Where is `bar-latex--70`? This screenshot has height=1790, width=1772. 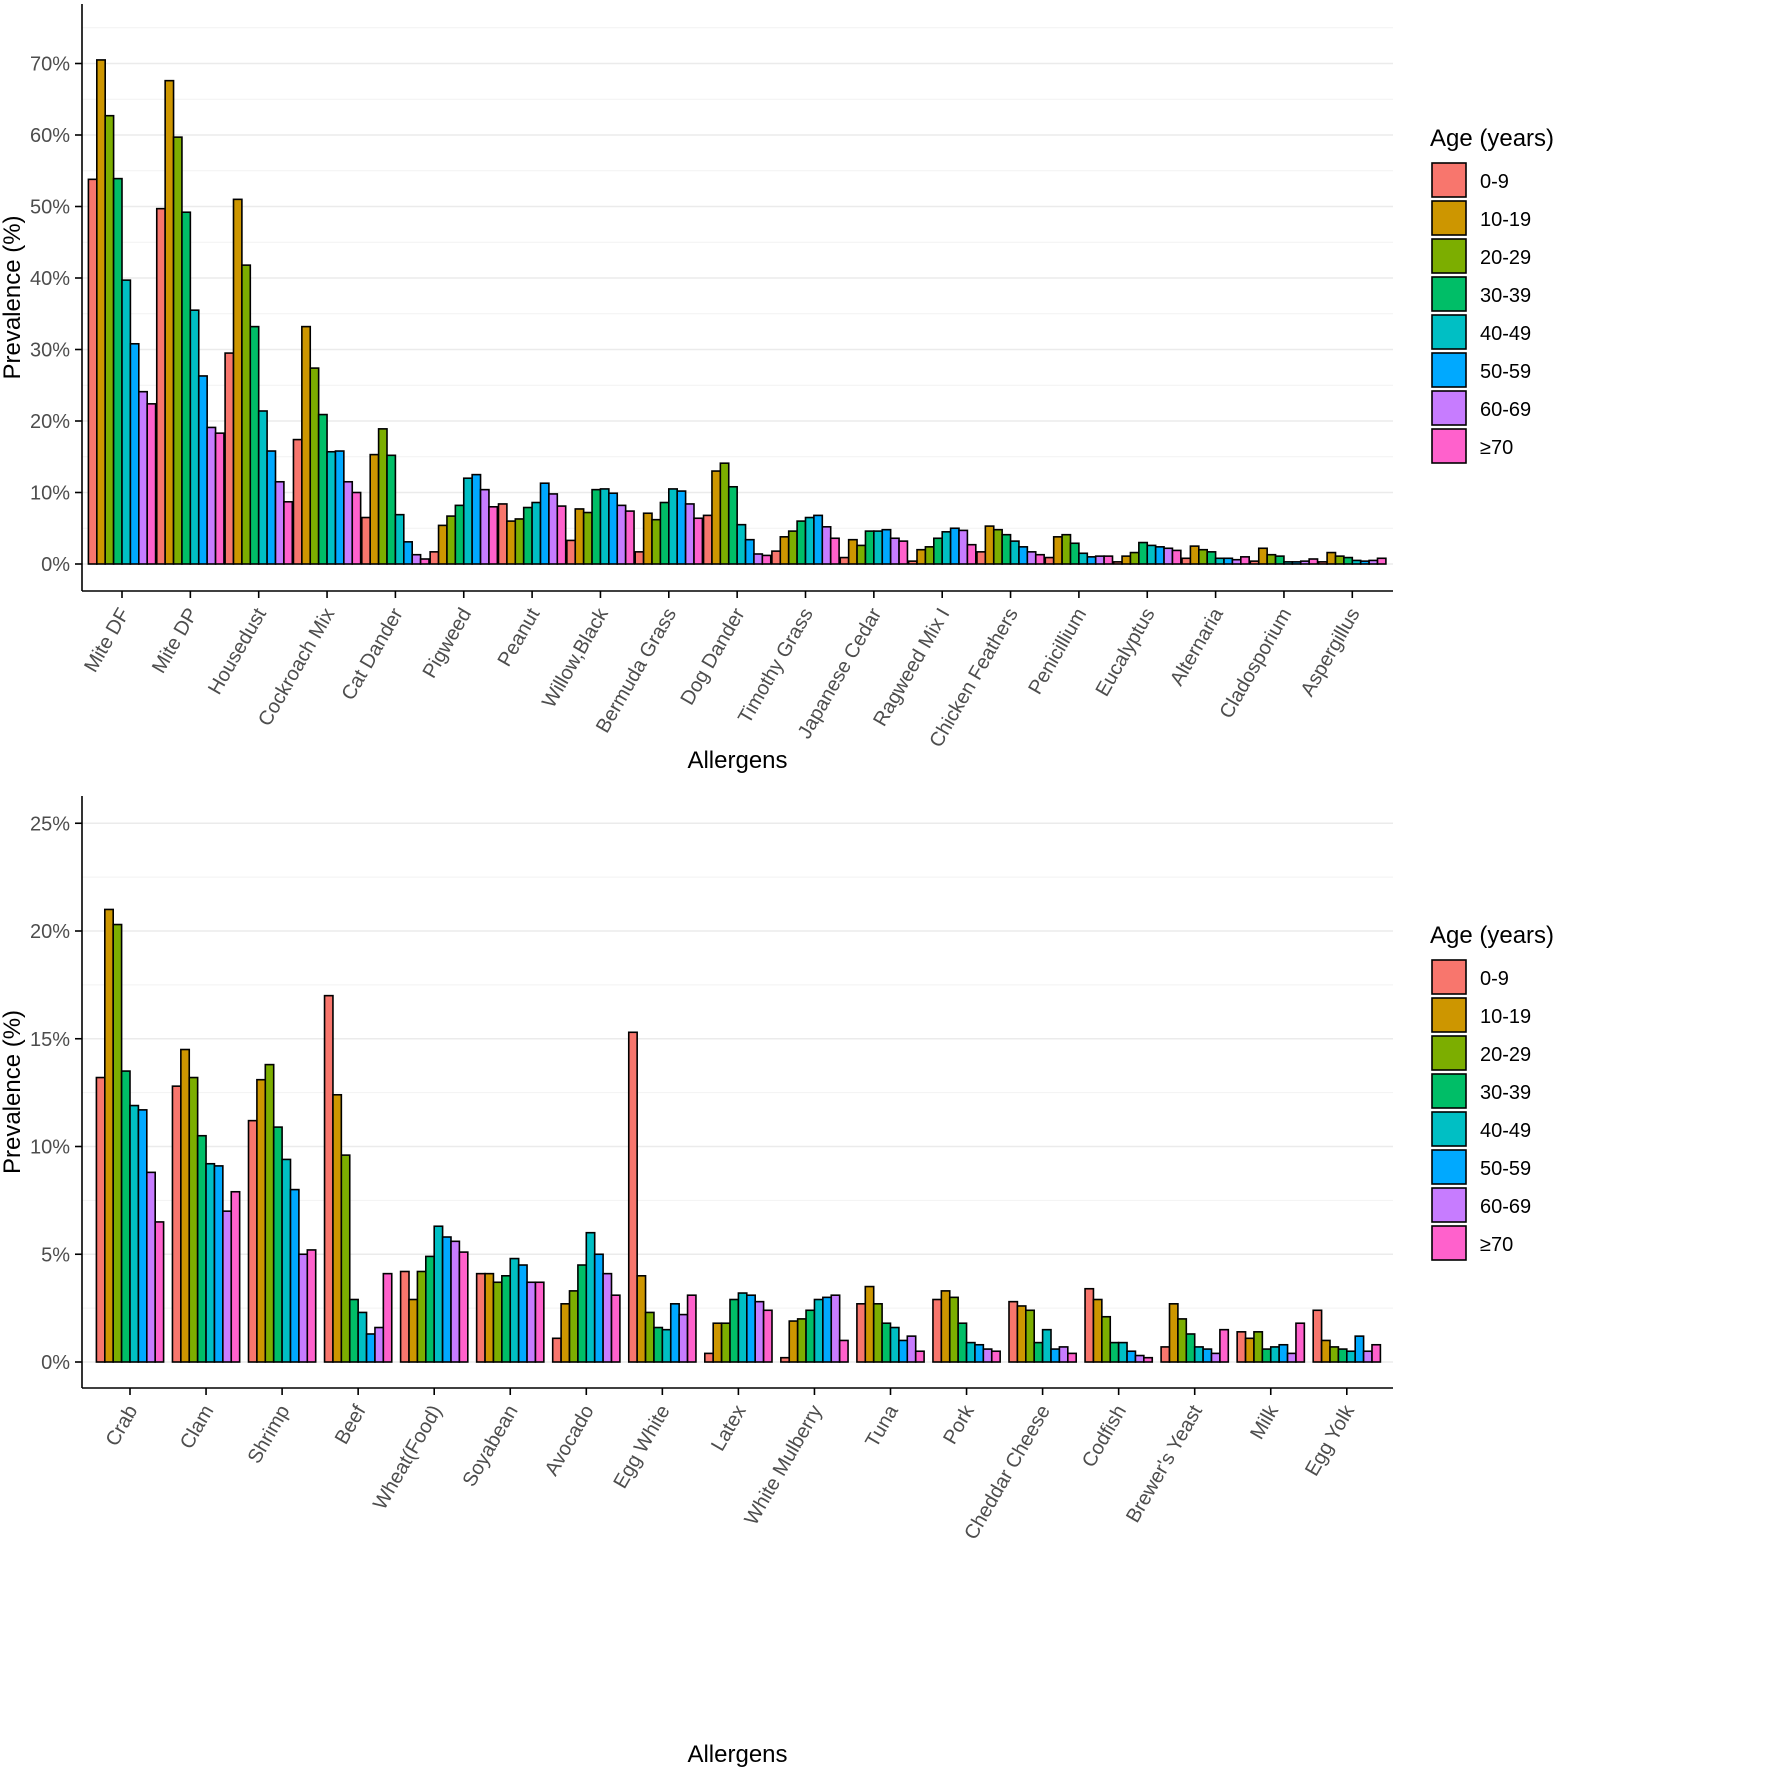
bar-latex--70 is located at coordinates (767, 1336).